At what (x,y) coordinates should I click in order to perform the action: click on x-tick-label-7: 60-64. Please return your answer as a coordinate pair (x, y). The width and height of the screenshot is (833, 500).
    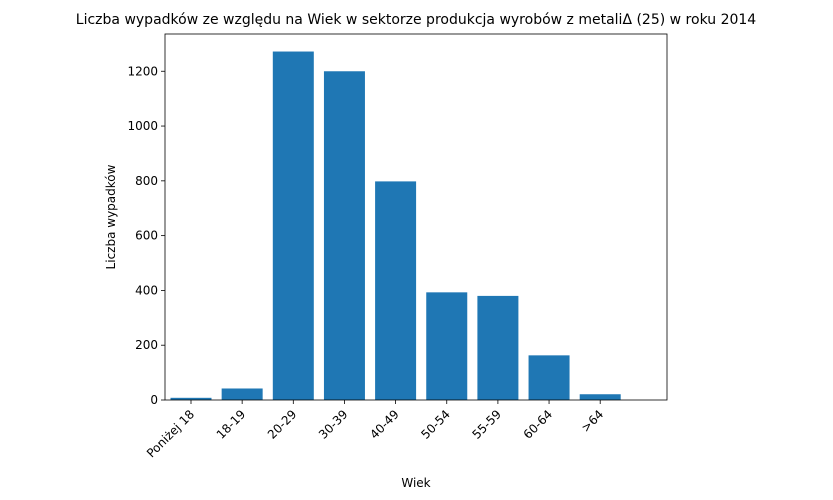
    Looking at the image, I should click on (538, 424).